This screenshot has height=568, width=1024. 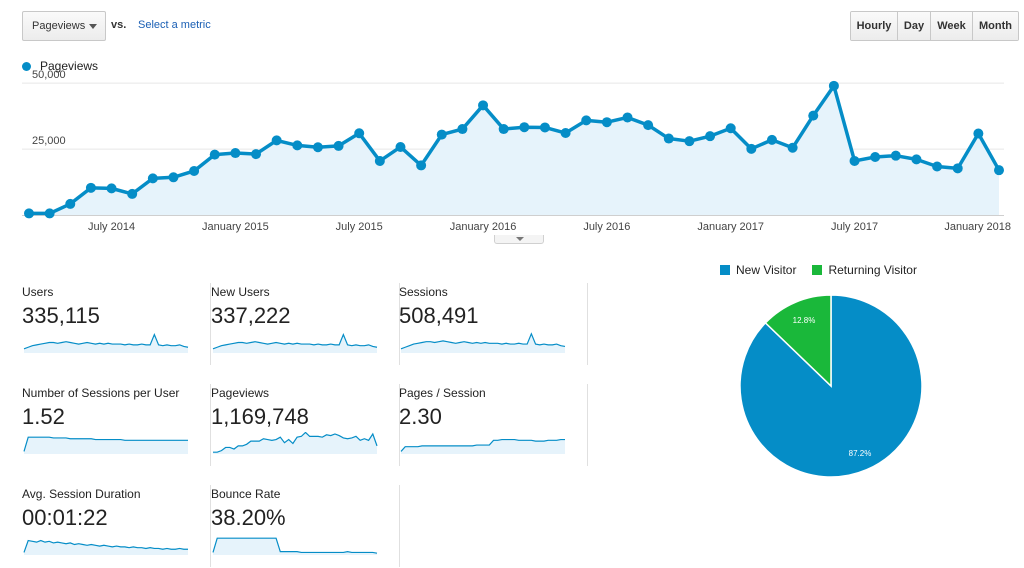 What do you see at coordinates (483, 227) in the screenshot?
I see `x-tick-label: January 2016` at bounding box center [483, 227].